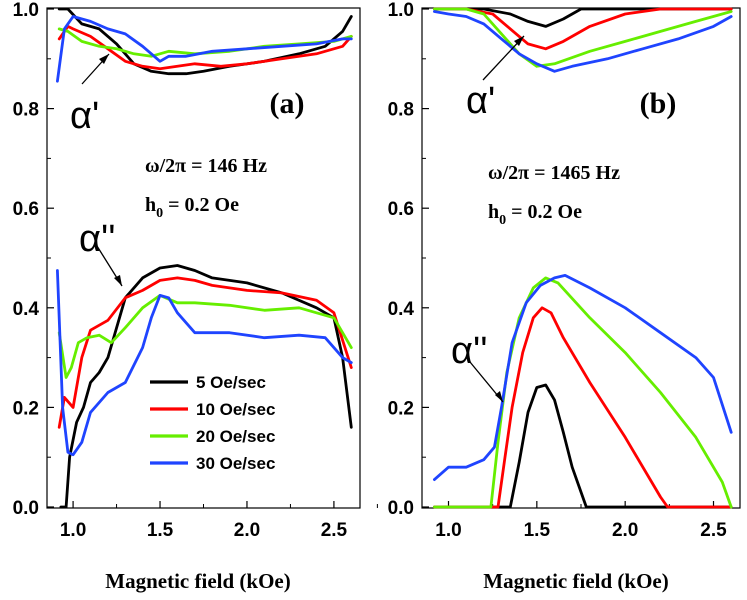 Image resolution: width=747 pixels, height=600 pixels. I want to click on panel-b-y-tick-label: 0.8, so click(401, 110).